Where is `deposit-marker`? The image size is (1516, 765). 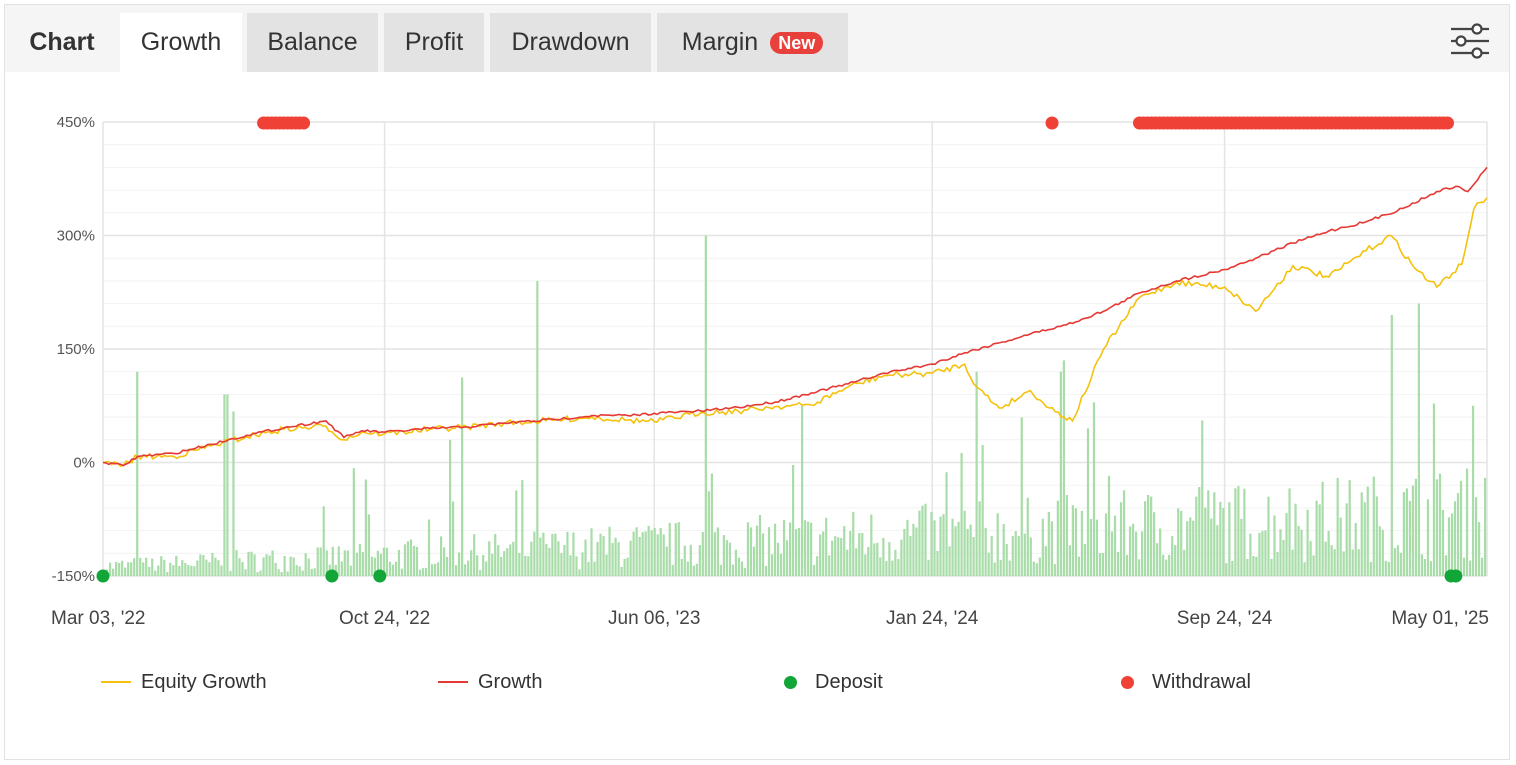 deposit-marker is located at coordinates (103, 576).